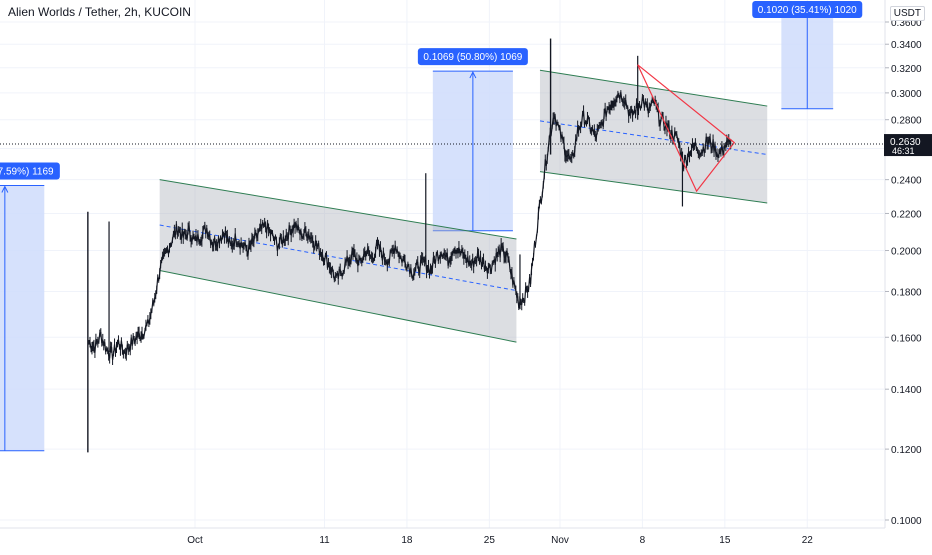 The height and width of the screenshot is (555, 932). I want to click on measure-label: 0.1169 (97.59%) 1169, so click(27, 172).